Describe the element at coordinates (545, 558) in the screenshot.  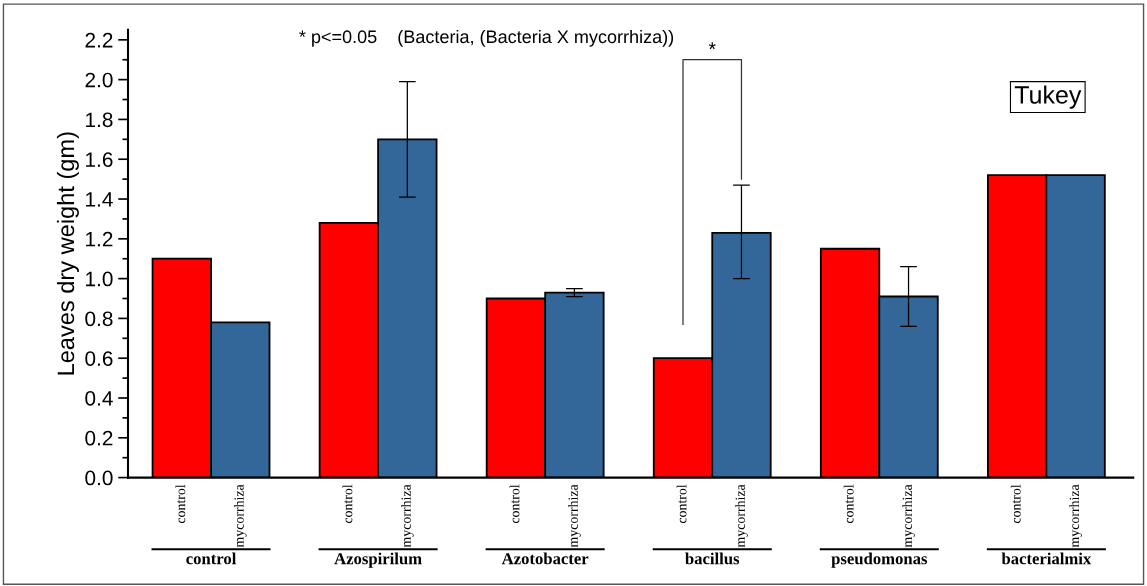
I see `x-tick-label: Azotobacter` at that location.